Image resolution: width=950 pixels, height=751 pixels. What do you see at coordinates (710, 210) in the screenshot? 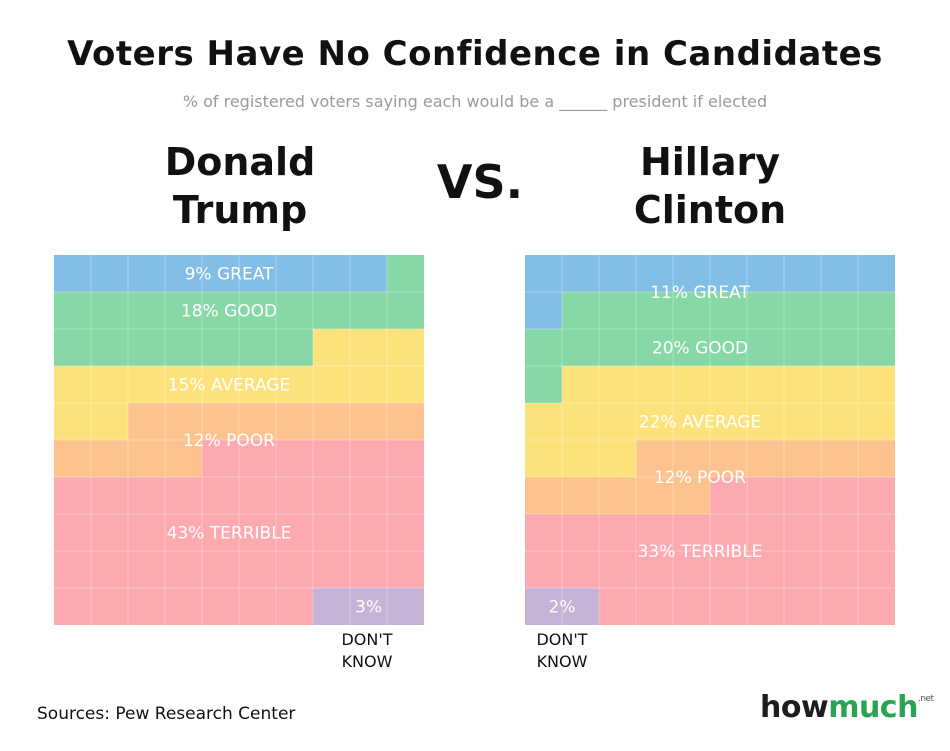
I see `clinton-last-name: Clinton` at bounding box center [710, 210].